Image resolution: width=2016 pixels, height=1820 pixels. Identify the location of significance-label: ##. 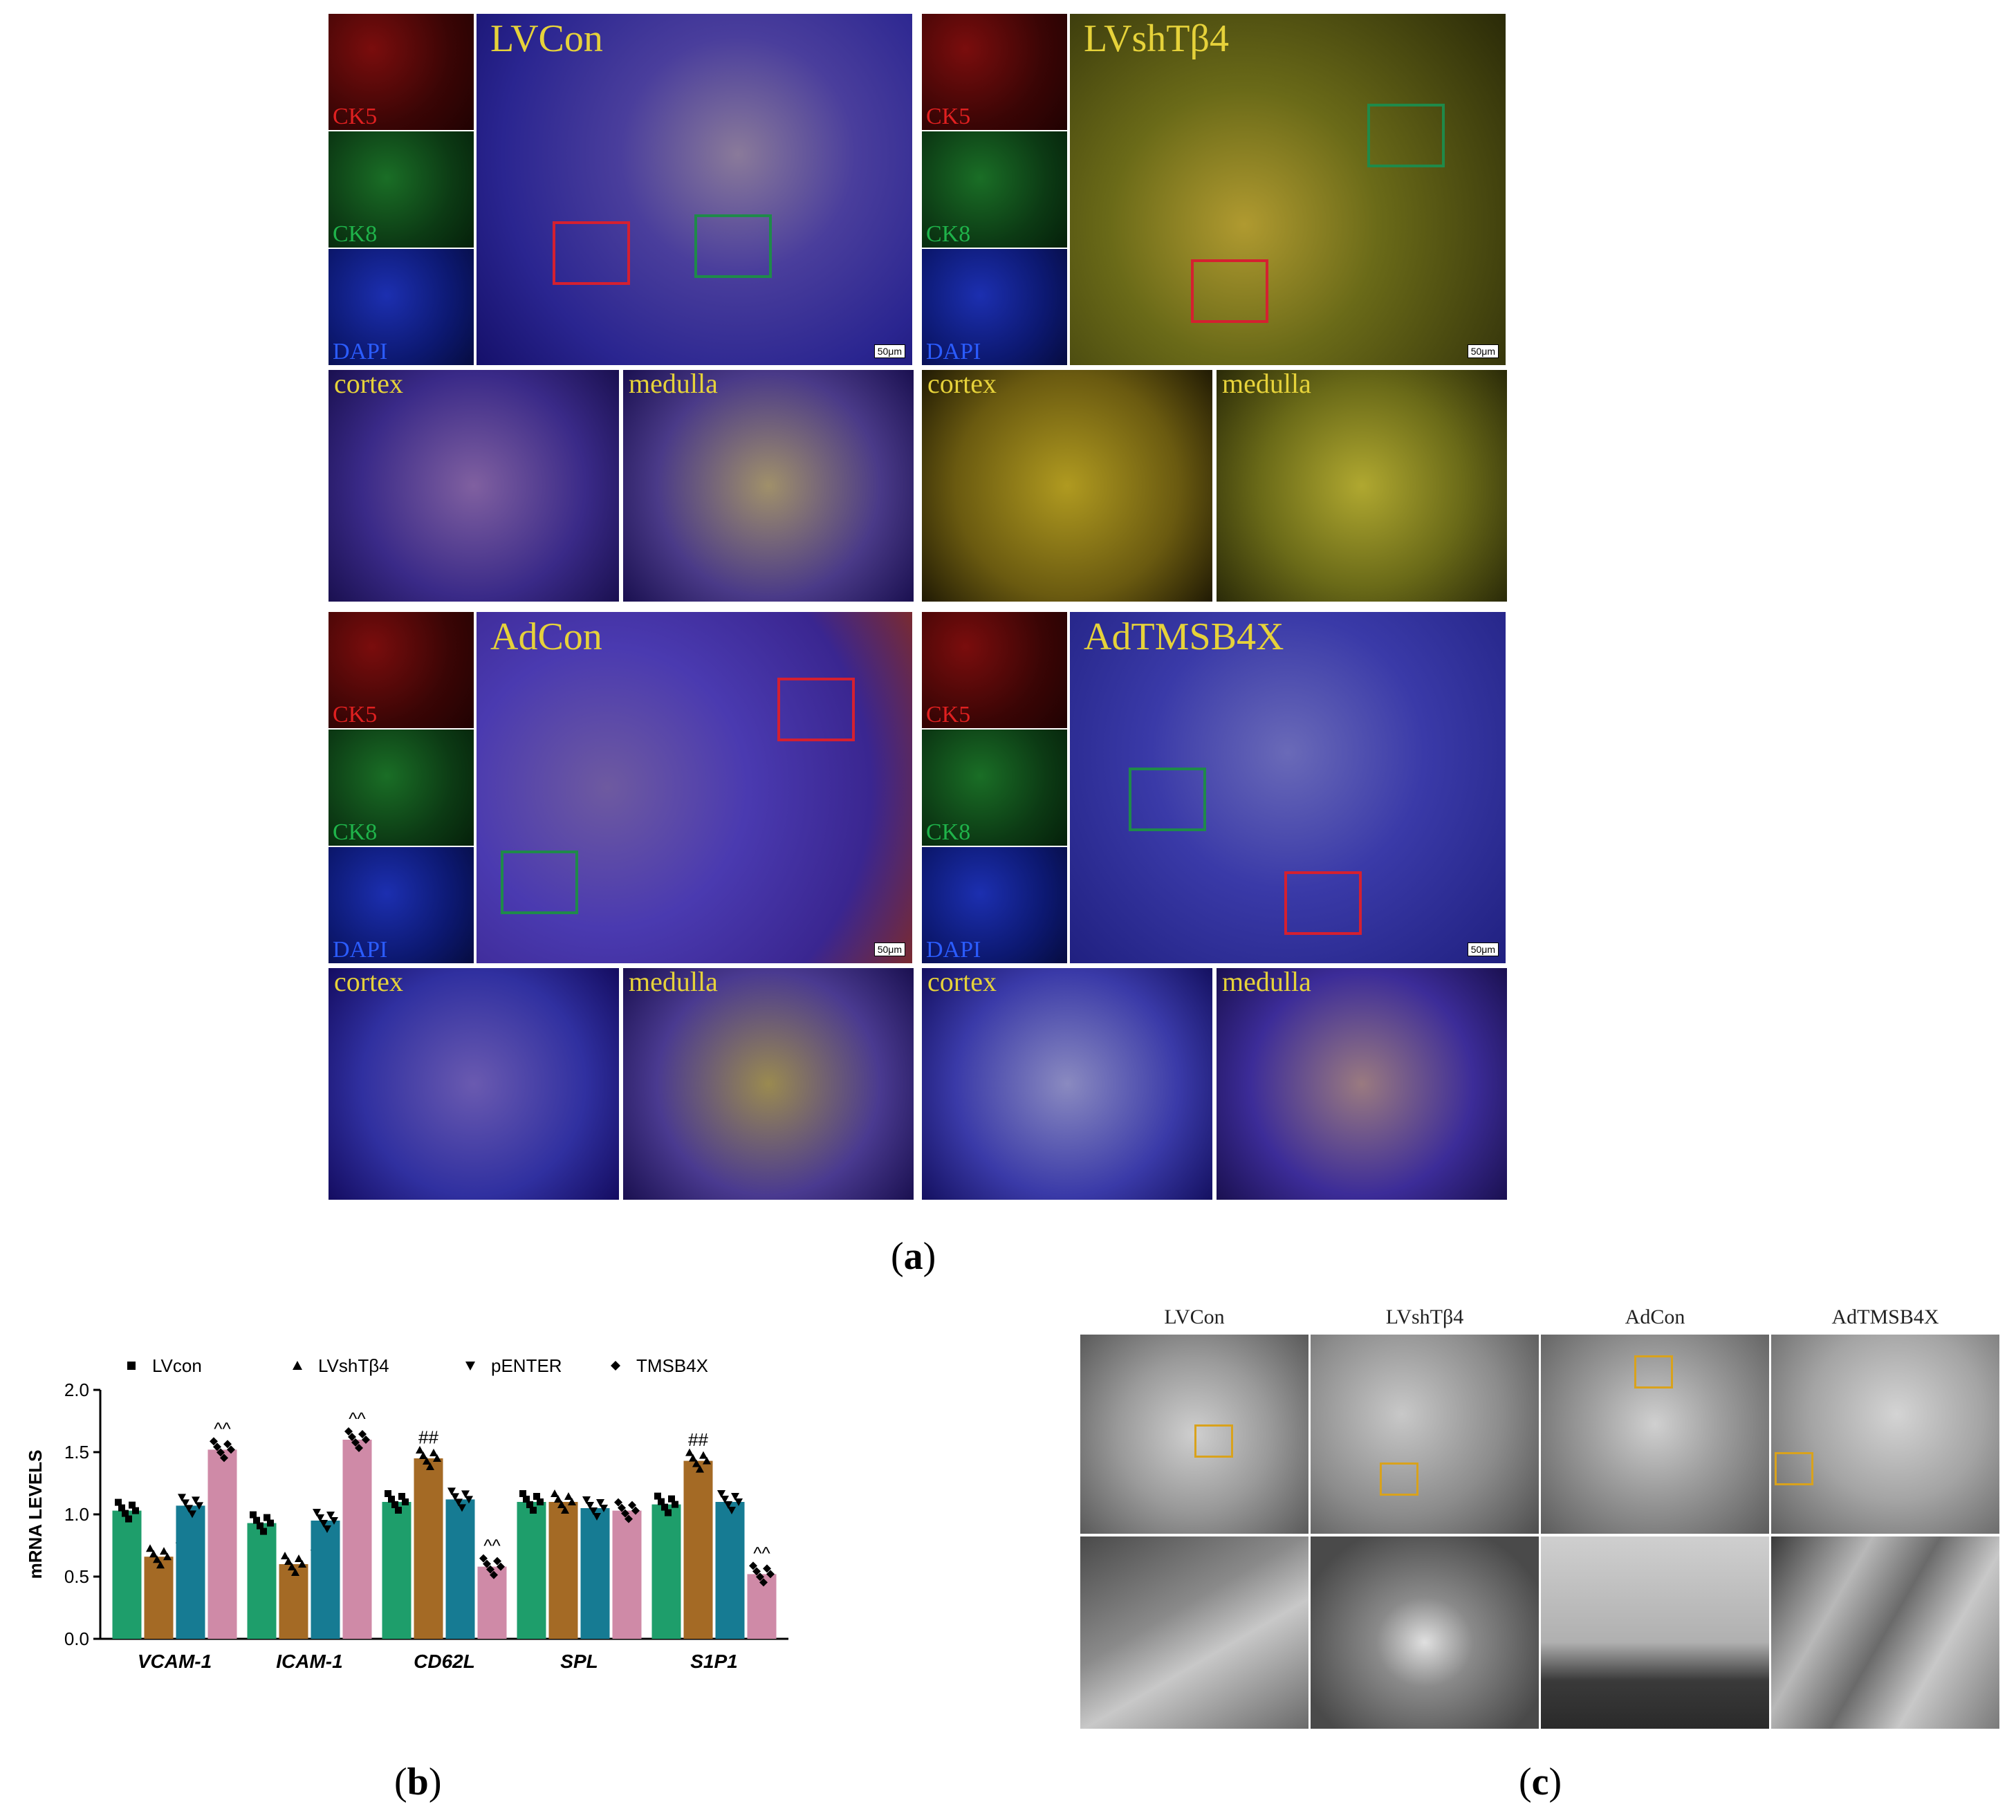
(698, 1440).